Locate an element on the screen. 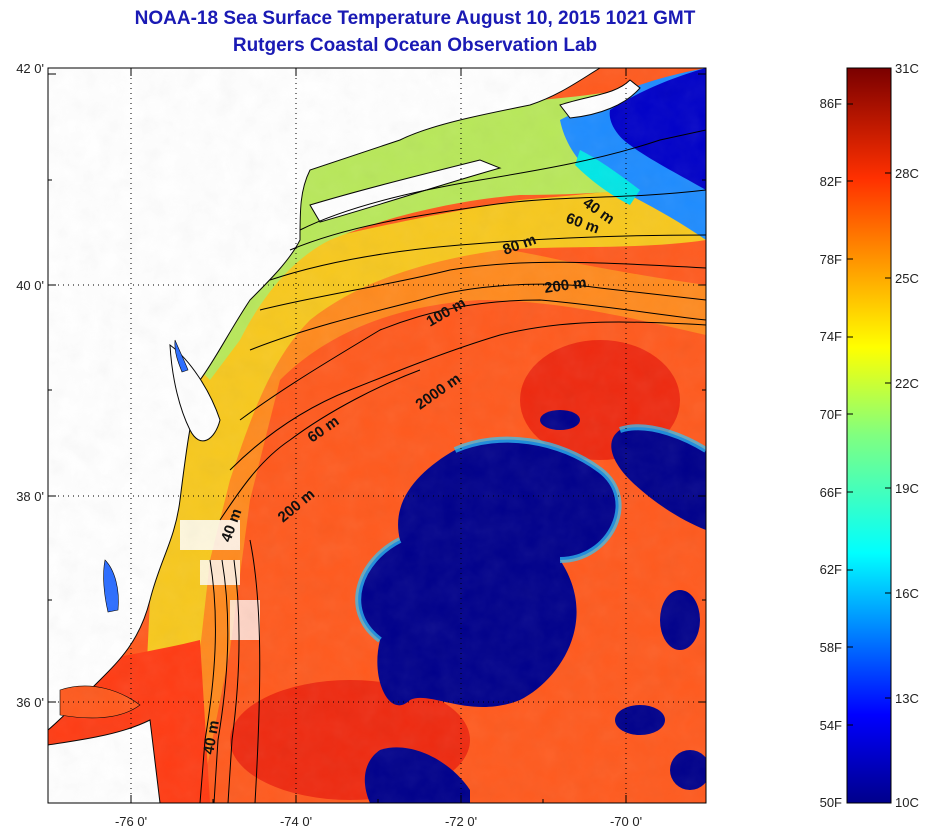 This screenshot has width=928, height=832. lon-label: -76 0' is located at coordinates (131, 821).